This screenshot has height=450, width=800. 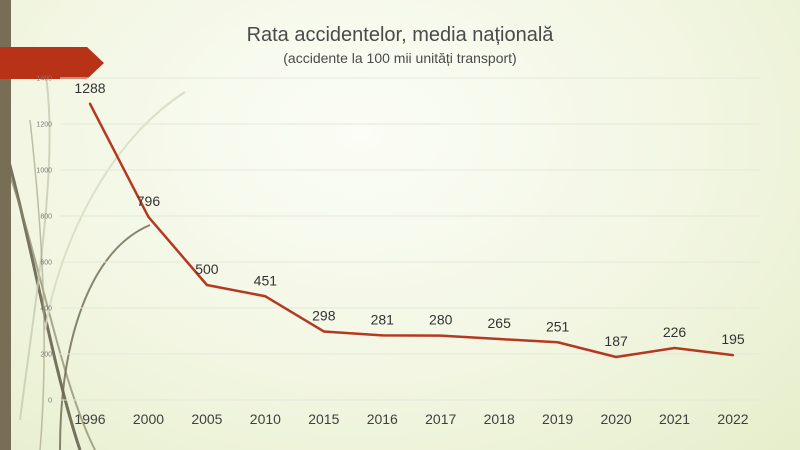 What do you see at coordinates (558, 326) in the screenshot?
I see `data-label: 251` at bounding box center [558, 326].